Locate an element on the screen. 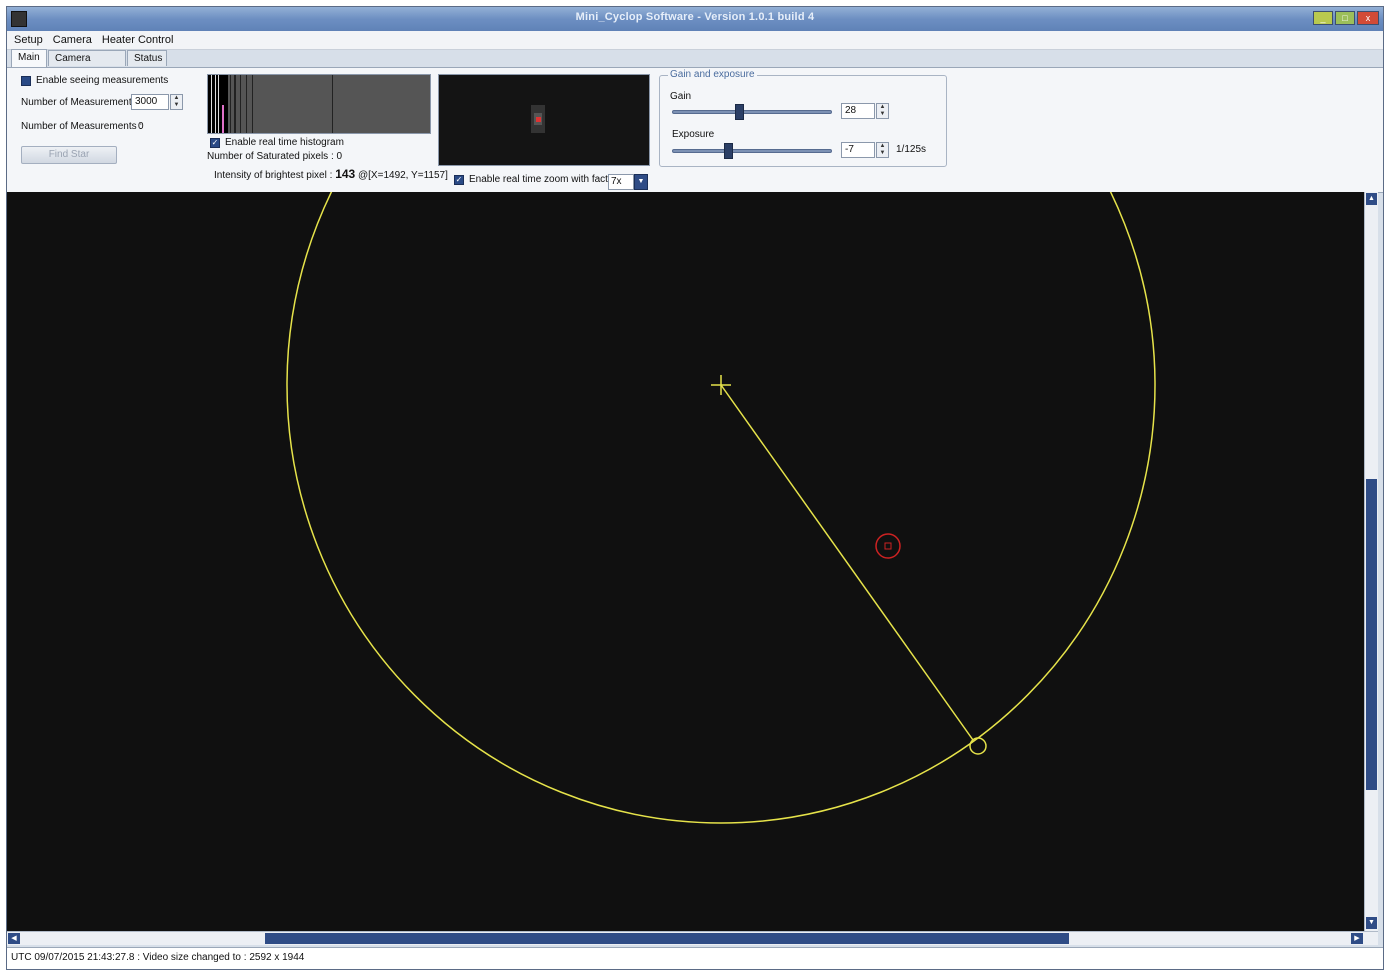  gain-spinner: ▲ ▼ is located at coordinates (882, 111).